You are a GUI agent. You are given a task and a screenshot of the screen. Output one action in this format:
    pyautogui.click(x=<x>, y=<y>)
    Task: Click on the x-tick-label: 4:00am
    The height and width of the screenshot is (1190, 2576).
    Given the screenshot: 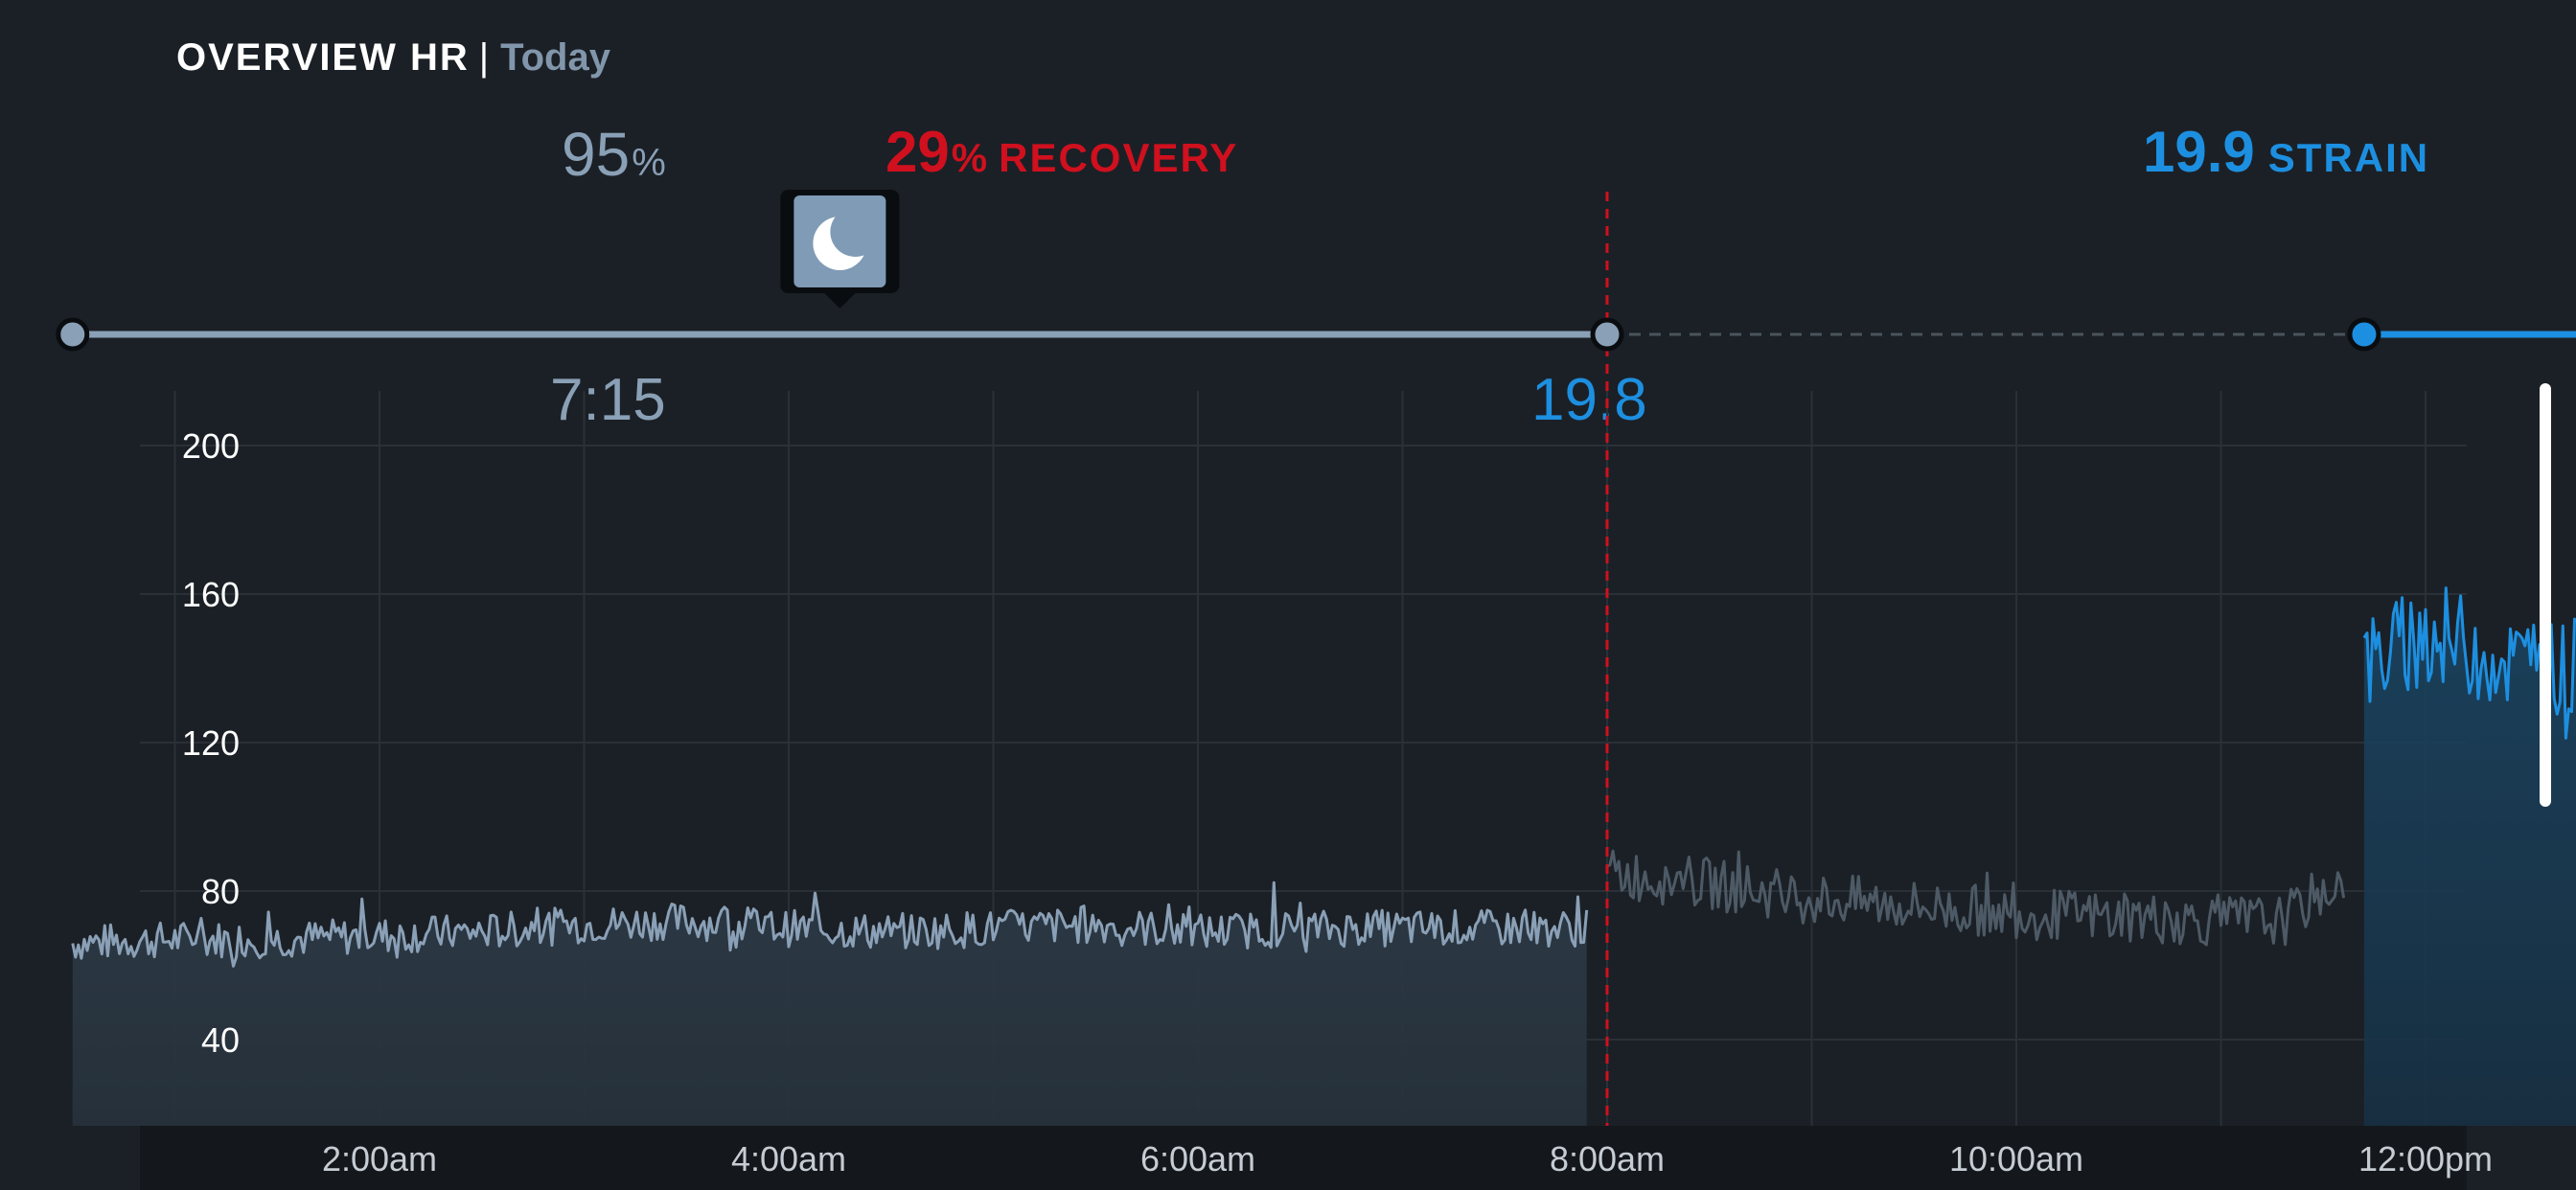 What is the action you would take?
    pyautogui.click(x=788, y=1159)
    